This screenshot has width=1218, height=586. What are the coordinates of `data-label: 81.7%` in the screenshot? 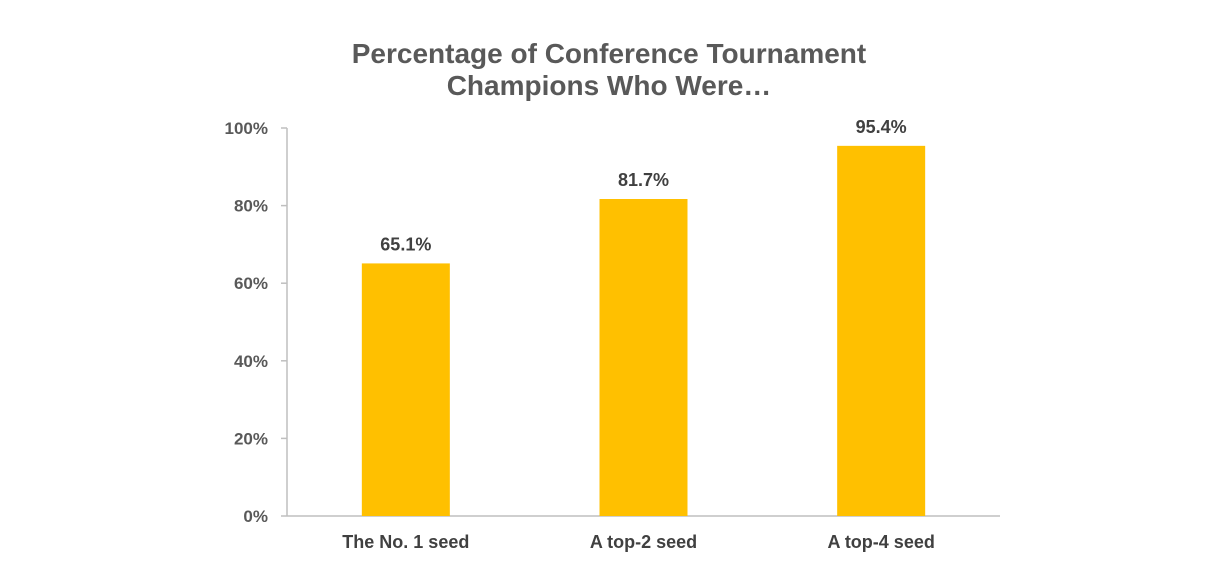 It's located at (643, 180).